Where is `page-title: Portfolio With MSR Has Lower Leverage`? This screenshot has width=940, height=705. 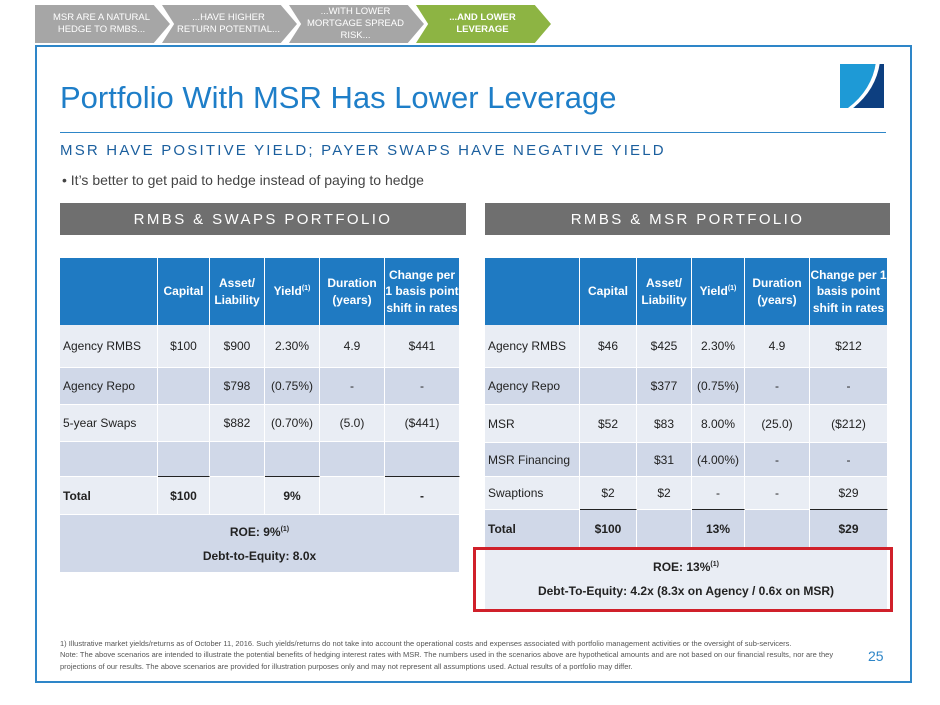 page-title: Portfolio With MSR Has Lower Leverage is located at coordinates (338, 97).